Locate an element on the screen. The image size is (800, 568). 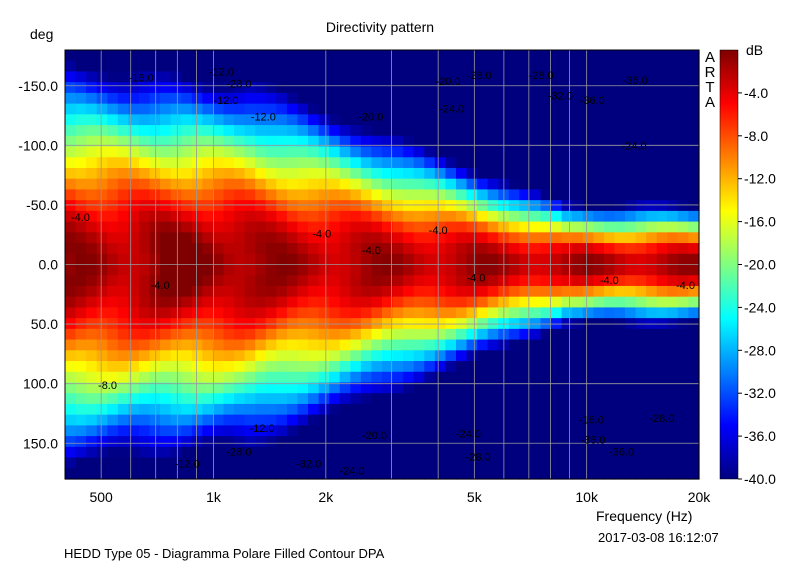
contour-label: -36.0 is located at coordinates (592, 101).